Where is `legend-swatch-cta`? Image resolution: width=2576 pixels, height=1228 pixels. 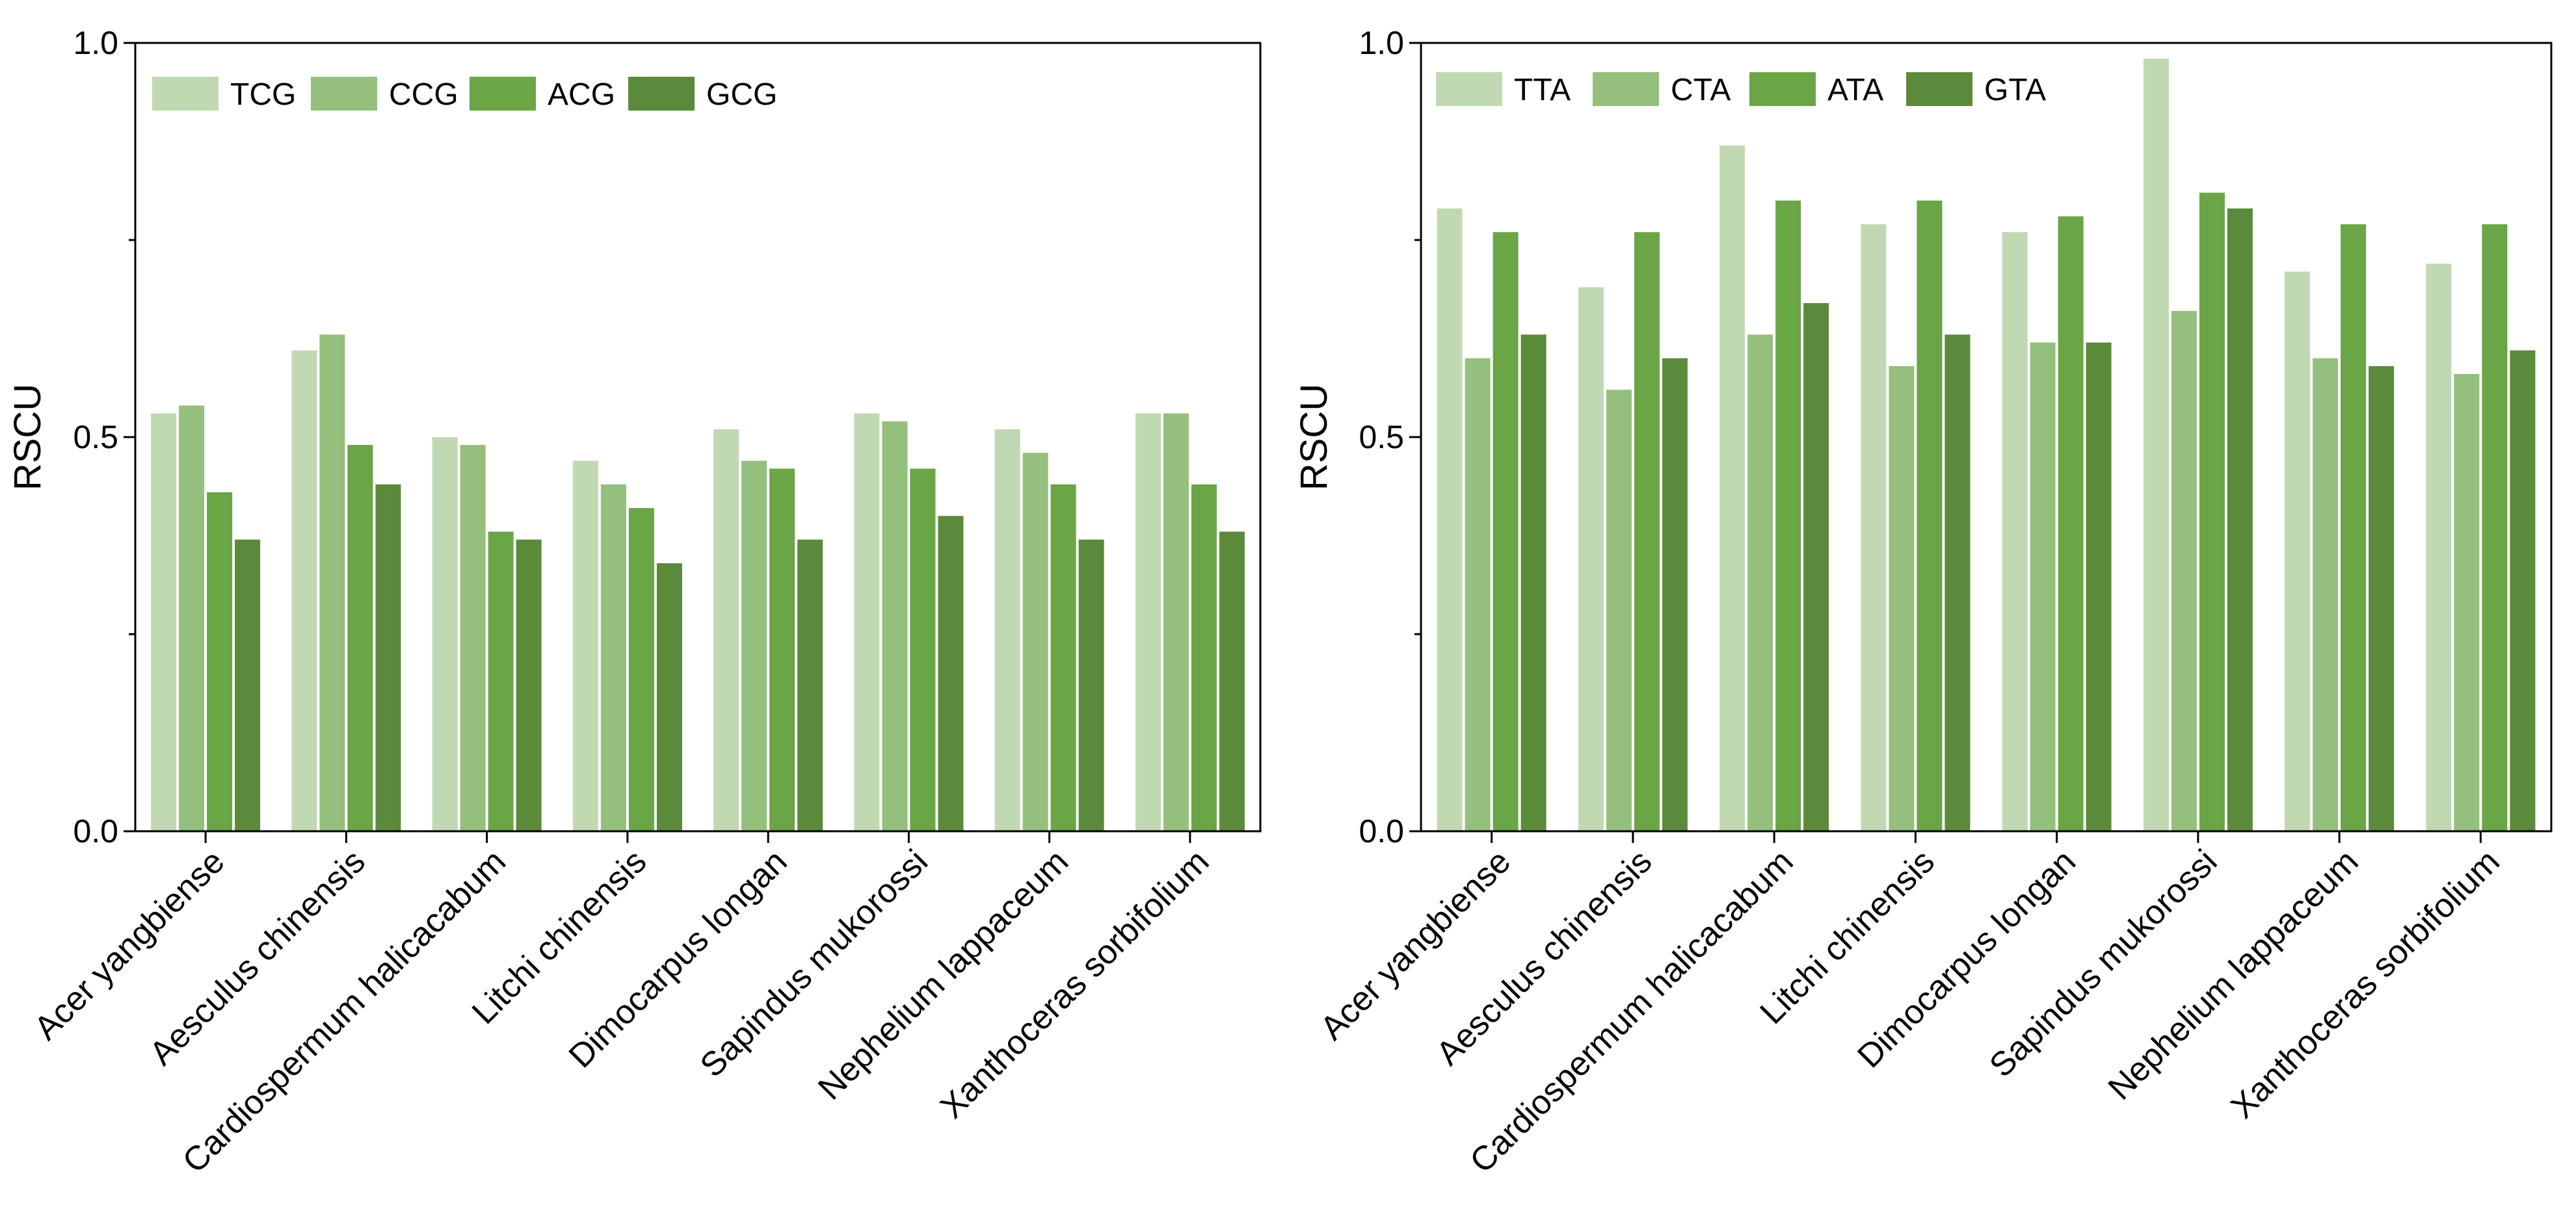 legend-swatch-cta is located at coordinates (1626, 89).